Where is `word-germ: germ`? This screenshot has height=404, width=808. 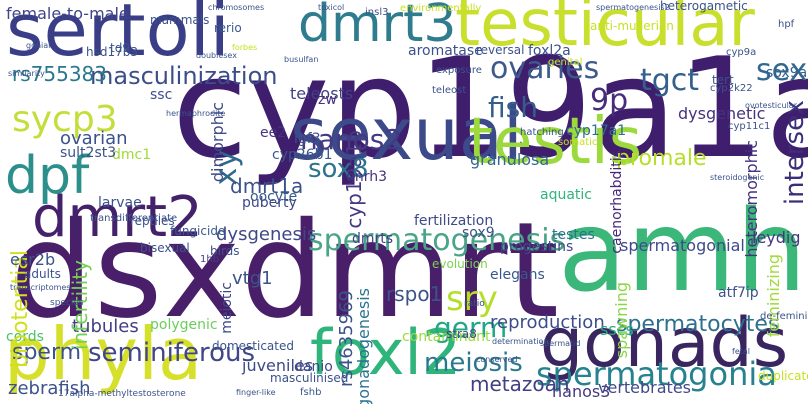 word-germ: germ is located at coordinates (471, 327).